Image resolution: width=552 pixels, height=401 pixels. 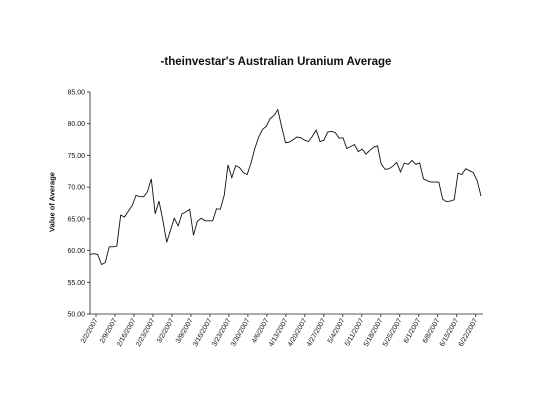 I want to click on x-tick-label: 6/1/2007, so click(x=413, y=330).